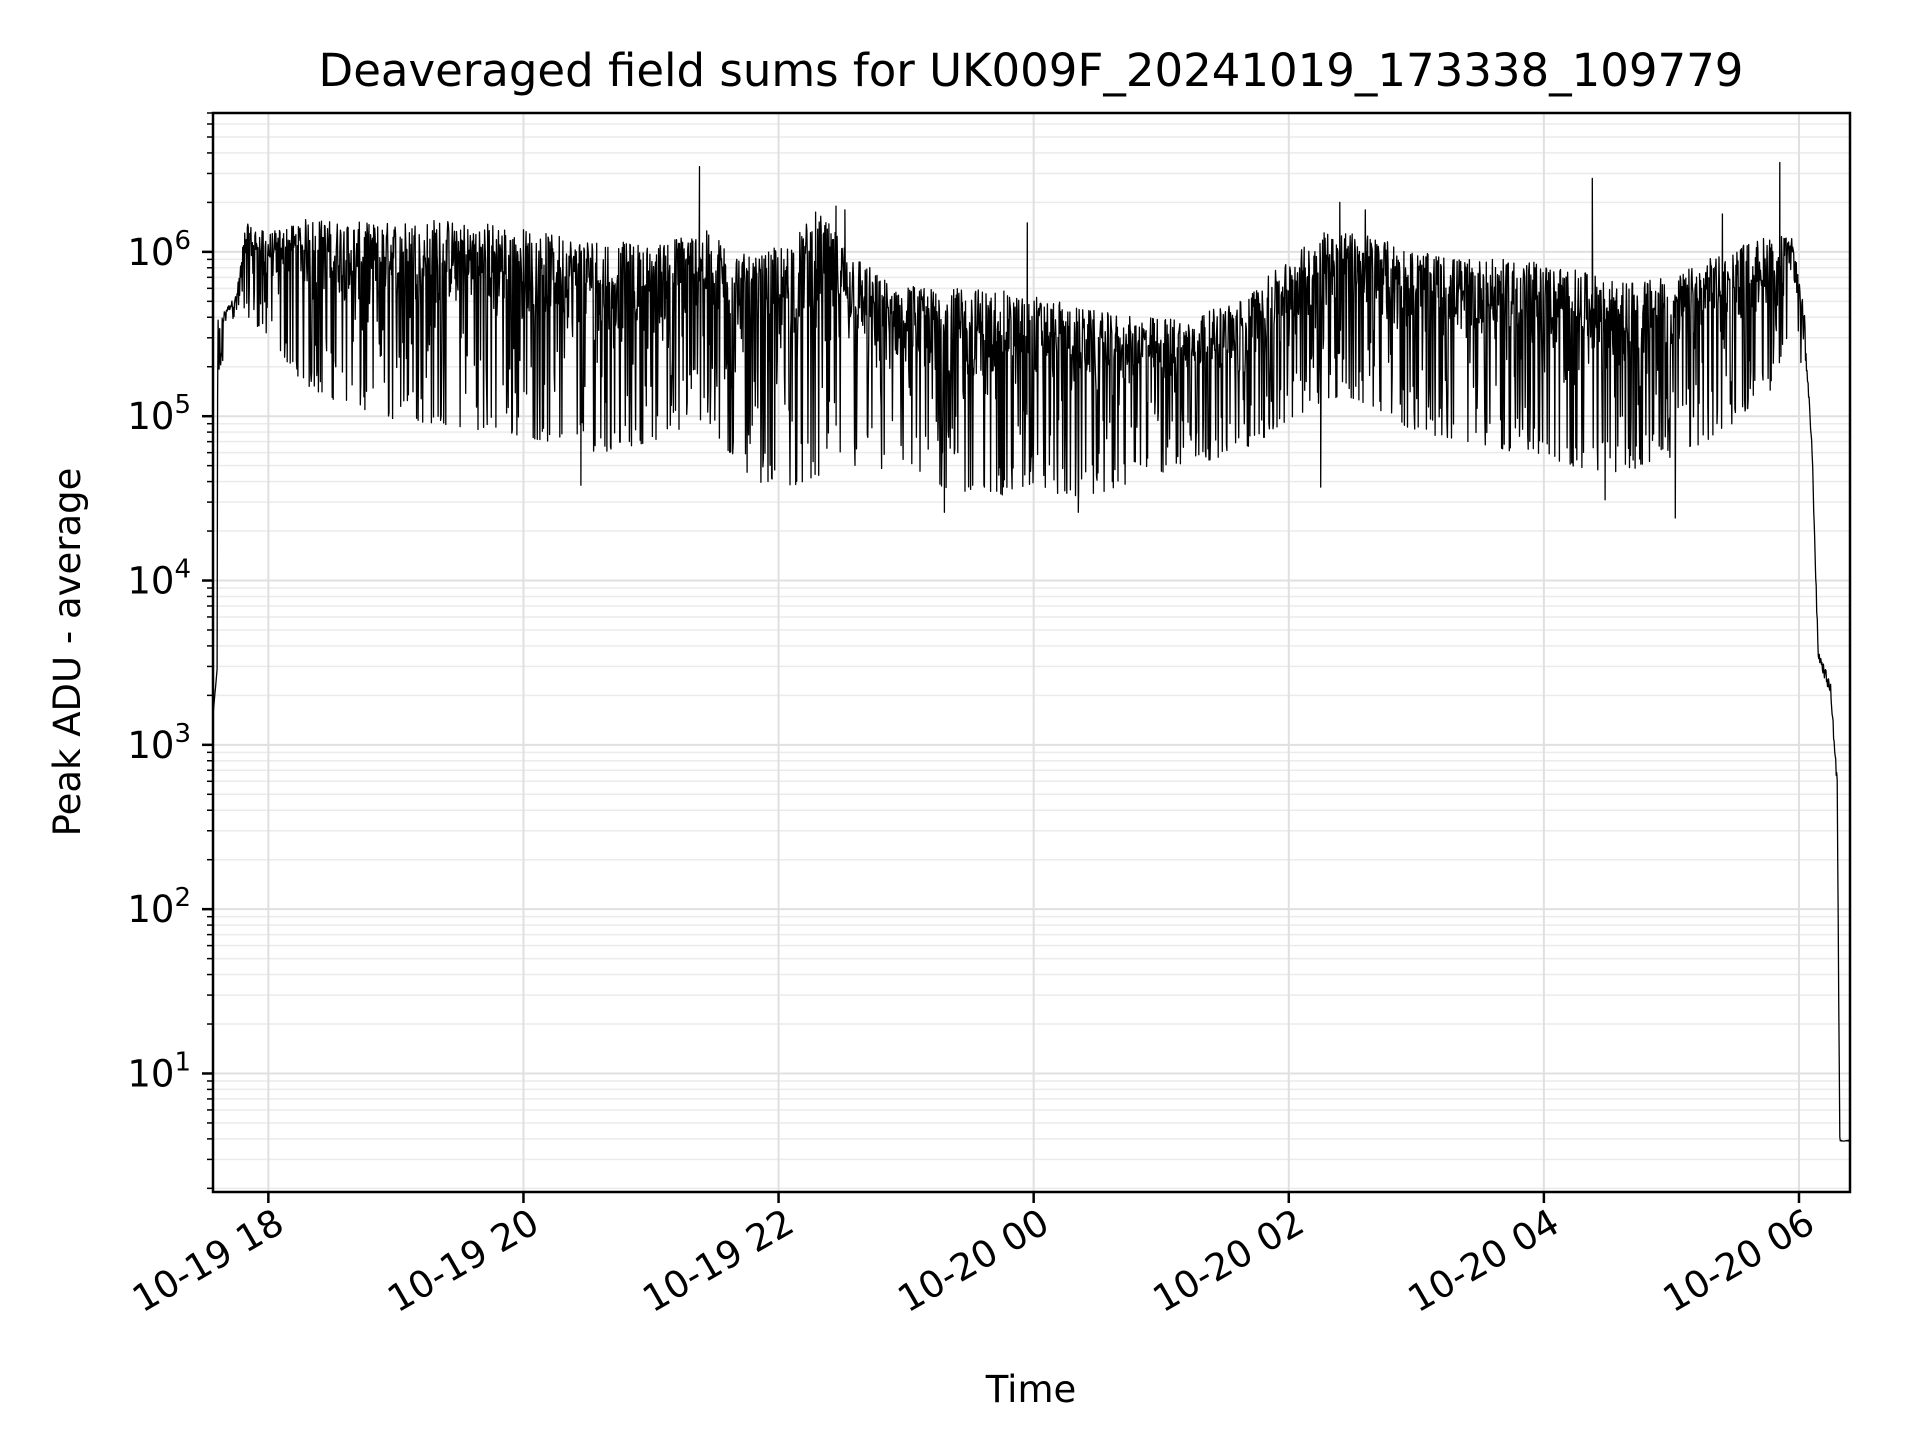 This screenshot has width=1920, height=1440. I want to click on y-tick-exponent: 6, so click(182, 241).